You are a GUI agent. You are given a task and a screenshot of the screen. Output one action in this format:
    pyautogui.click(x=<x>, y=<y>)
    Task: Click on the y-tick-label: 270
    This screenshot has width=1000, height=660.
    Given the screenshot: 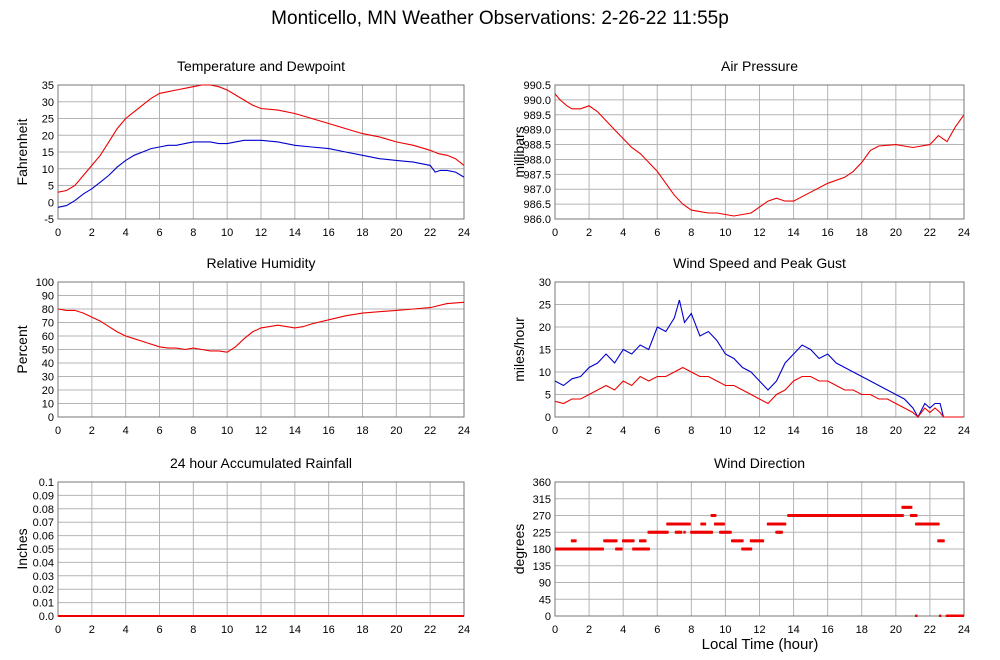 What is the action you would take?
    pyautogui.click(x=542, y=517)
    